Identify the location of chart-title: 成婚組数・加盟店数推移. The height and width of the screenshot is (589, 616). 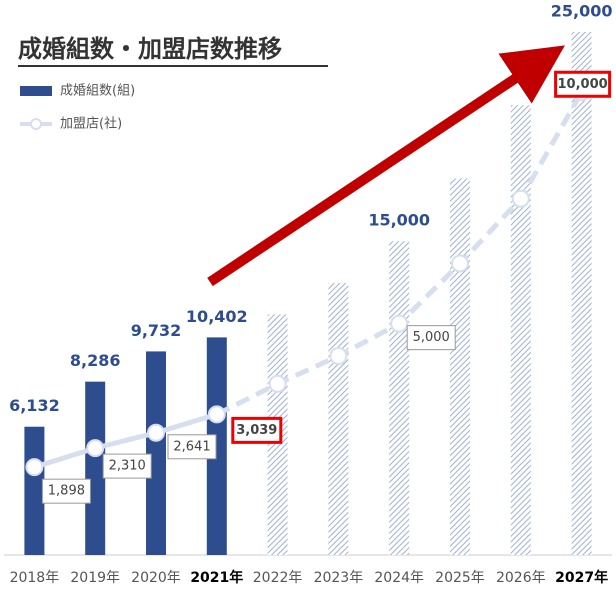
(150, 49).